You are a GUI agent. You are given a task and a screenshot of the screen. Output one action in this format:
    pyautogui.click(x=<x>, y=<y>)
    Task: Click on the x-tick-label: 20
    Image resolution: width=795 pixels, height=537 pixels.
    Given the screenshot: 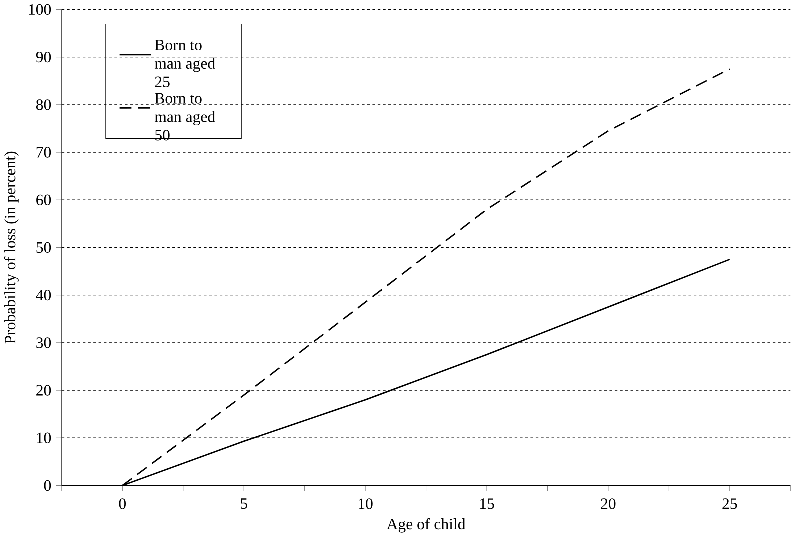 What is the action you would take?
    pyautogui.click(x=608, y=504)
    